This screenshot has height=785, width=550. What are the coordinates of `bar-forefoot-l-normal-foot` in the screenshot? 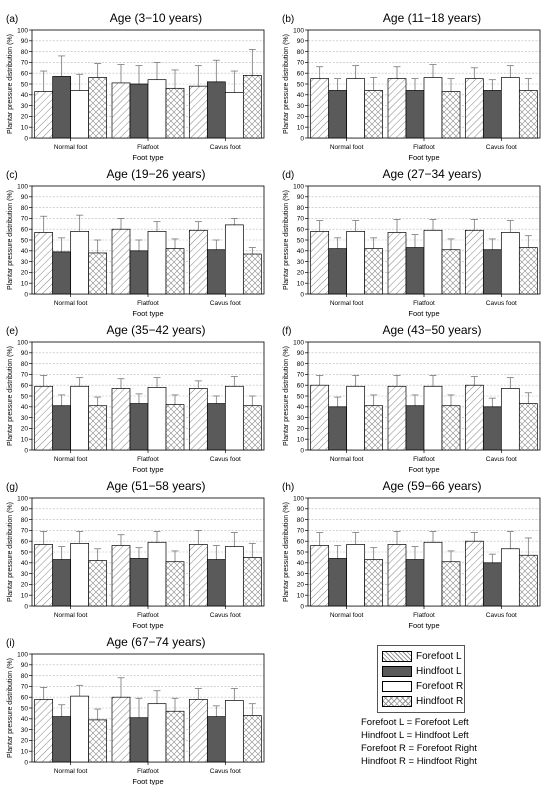 It's located at (320, 108).